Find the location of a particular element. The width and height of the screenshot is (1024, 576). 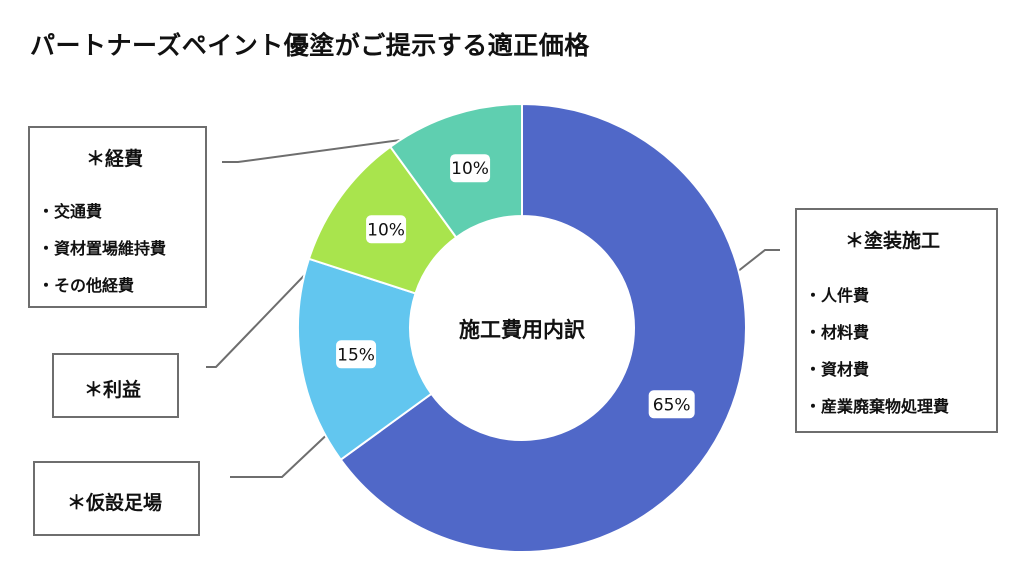

callout-keihi-item-3: ・その他経費 is located at coordinates (86, 285).